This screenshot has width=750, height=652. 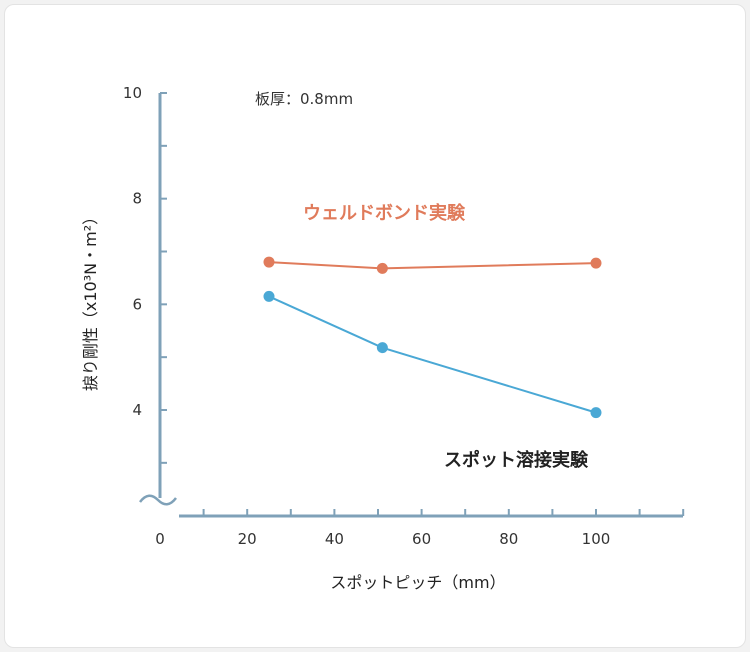 What do you see at coordinates (421, 539) in the screenshot?
I see `x-tick-label: 60` at bounding box center [421, 539].